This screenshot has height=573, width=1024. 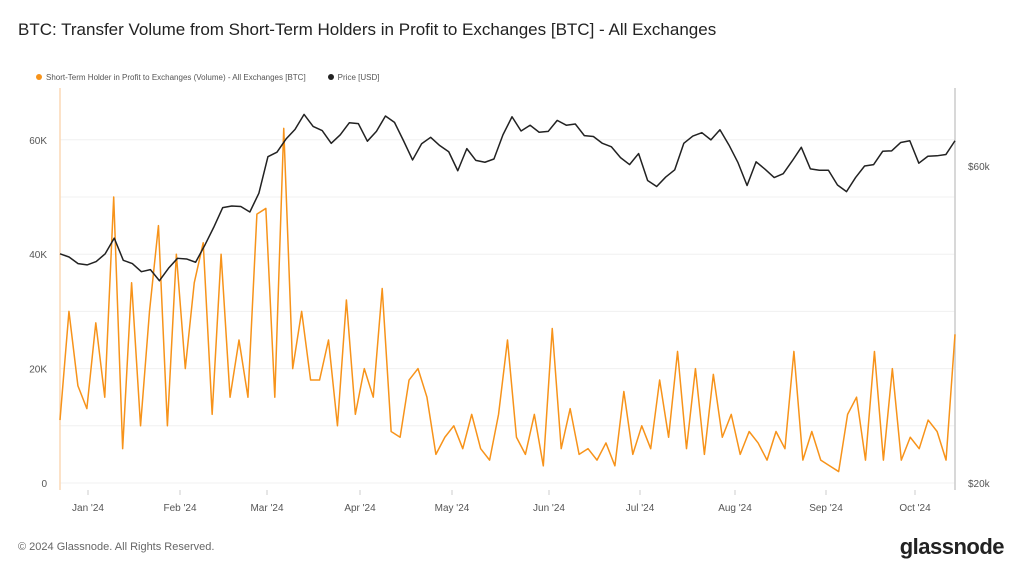 I want to click on y-left-tick-label: 20K, so click(x=38, y=370).